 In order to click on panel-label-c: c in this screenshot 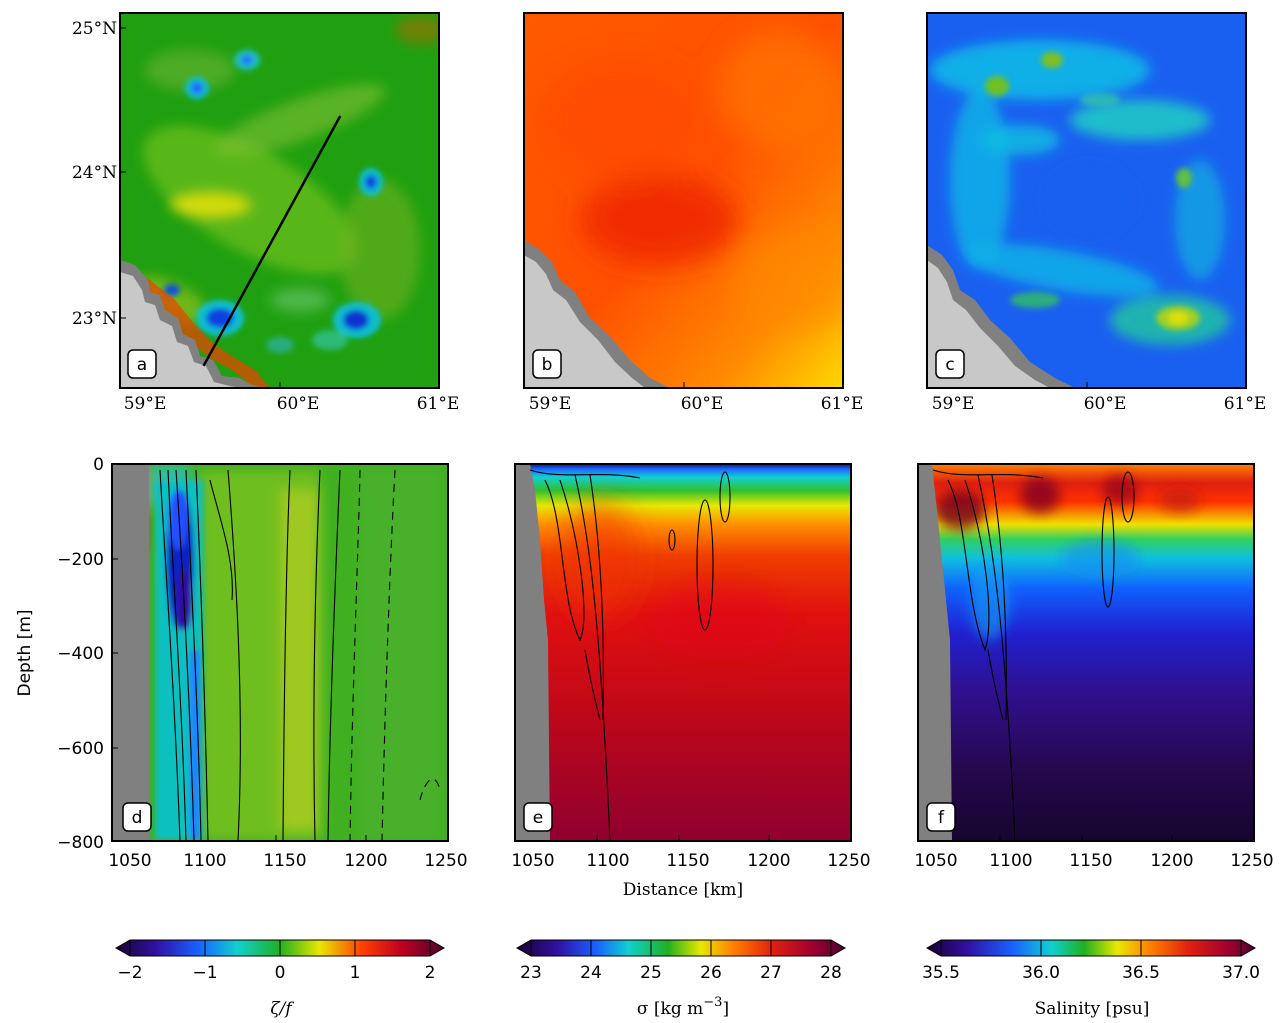, I will do `click(949, 365)`.